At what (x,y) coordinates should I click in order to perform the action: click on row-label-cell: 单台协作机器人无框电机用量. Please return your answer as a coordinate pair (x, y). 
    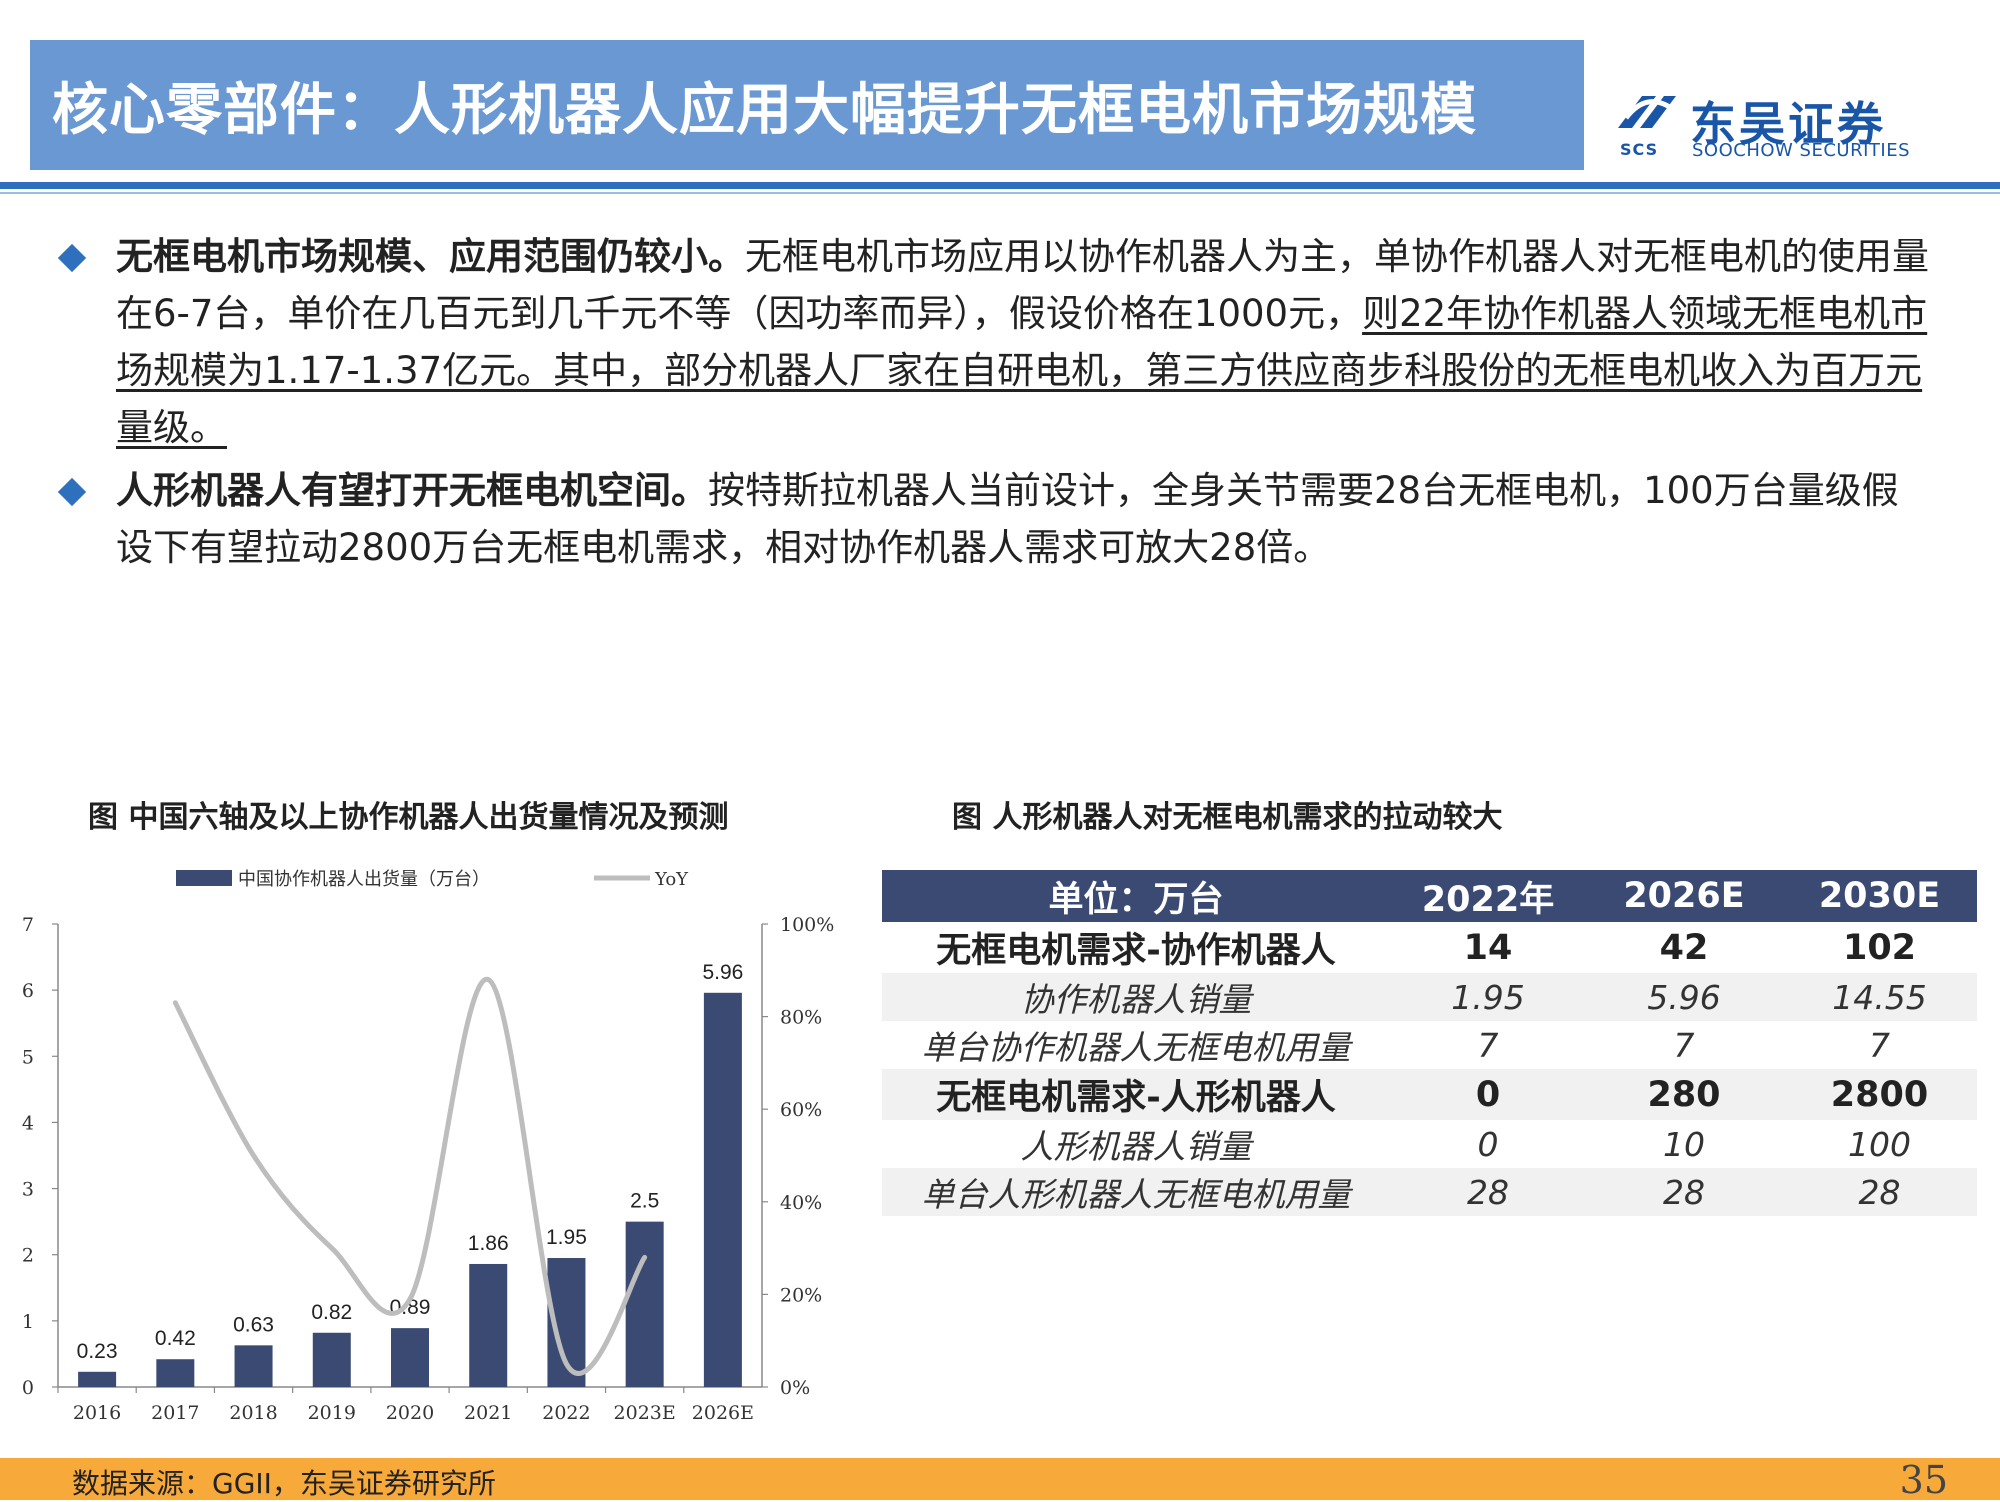
    Looking at the image, I should click on (1136, 1047).